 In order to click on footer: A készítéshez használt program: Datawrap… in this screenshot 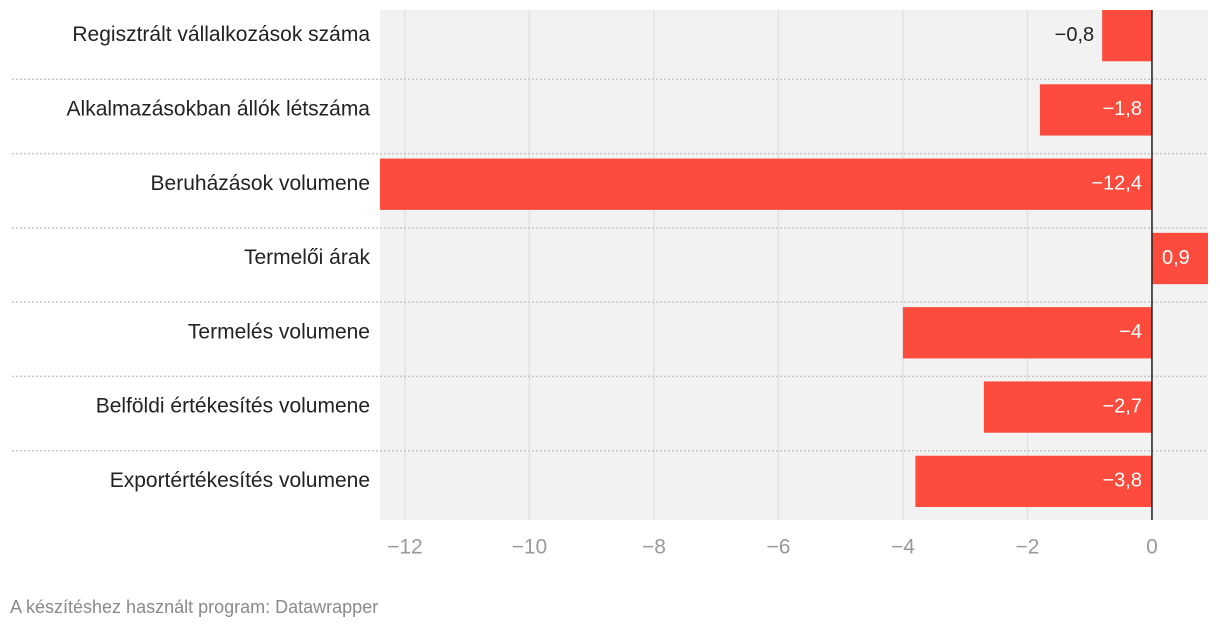, I will do `click(194, 607)`.